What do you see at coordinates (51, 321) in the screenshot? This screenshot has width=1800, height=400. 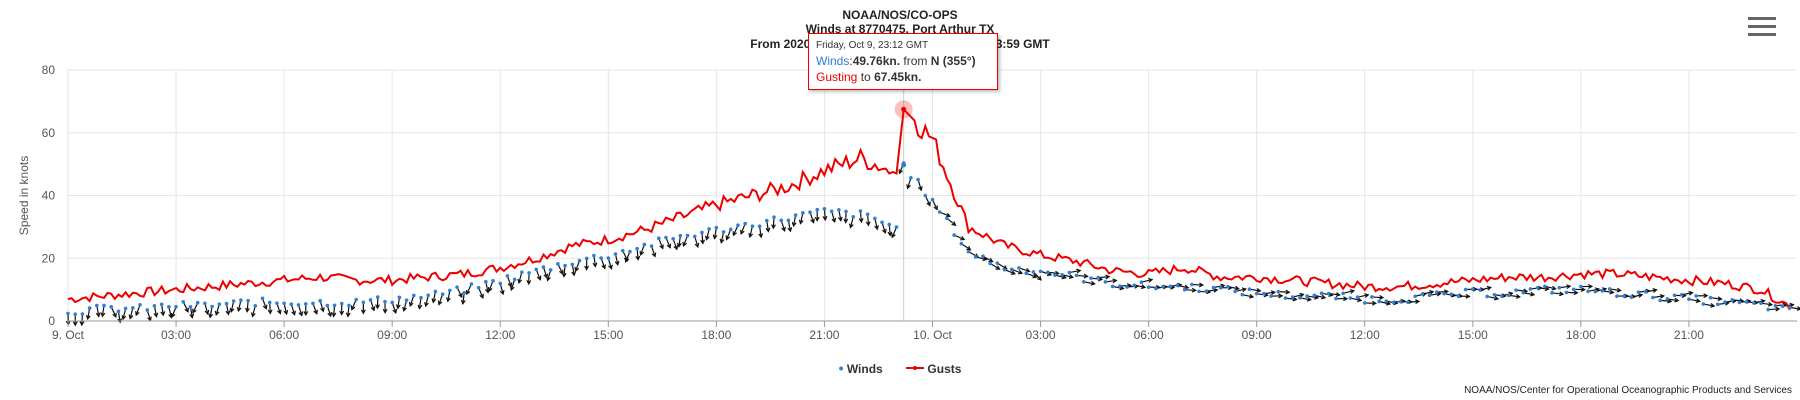 I see `y-tick-label: 0` at bounding box center [51, 321].